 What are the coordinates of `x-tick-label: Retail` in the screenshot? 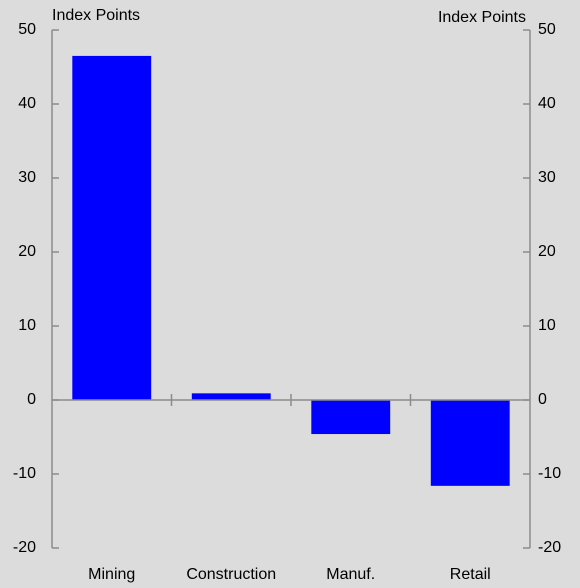 It's located at (470, 574).